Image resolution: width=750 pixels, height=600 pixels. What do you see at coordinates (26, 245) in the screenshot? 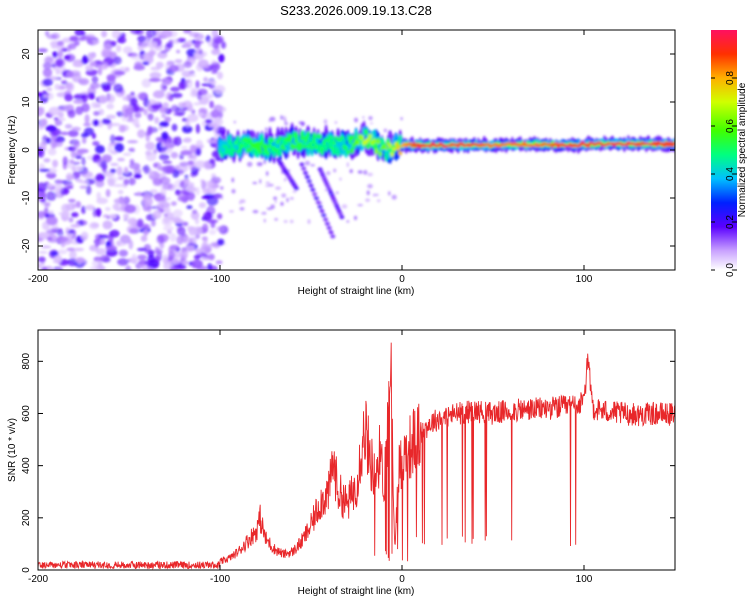
I see `y-tick-label: -20` at bounding box center [26, 245].